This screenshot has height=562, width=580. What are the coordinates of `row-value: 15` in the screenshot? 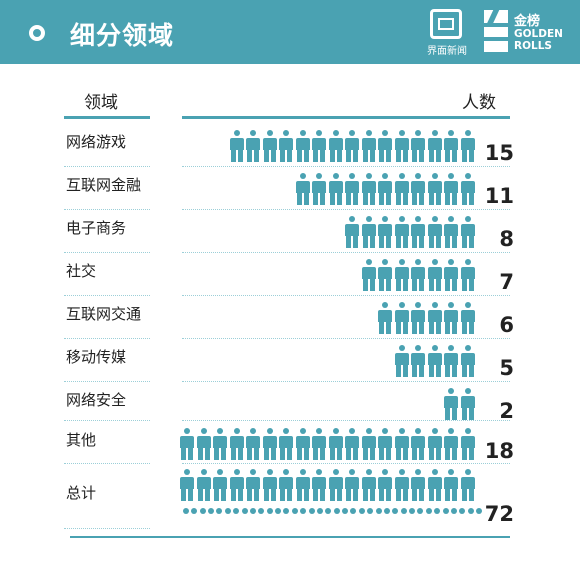 It's located at (494, 153).